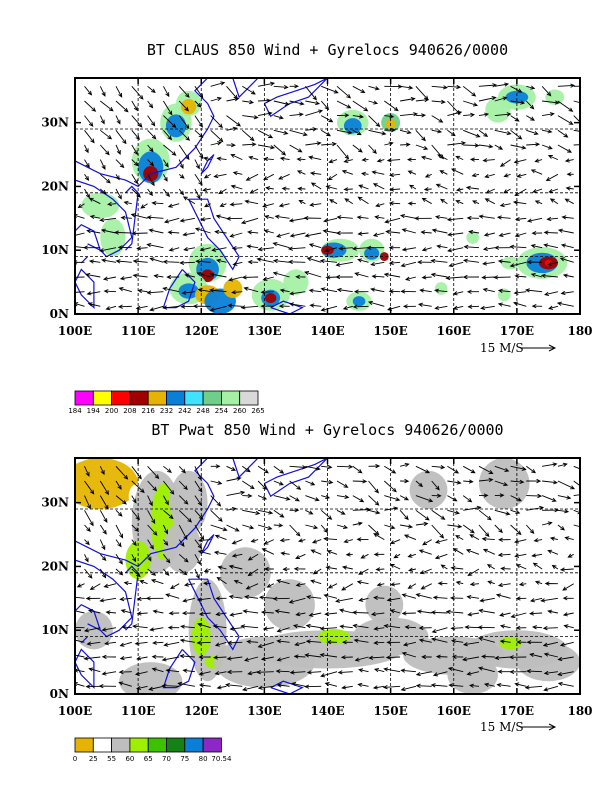 The width and height of the screenshot is (612, 792). What do you see at coordinates (129, 411) in the screenshot?
I see `colorbar-label: 208` at bounding box center [129, 411].